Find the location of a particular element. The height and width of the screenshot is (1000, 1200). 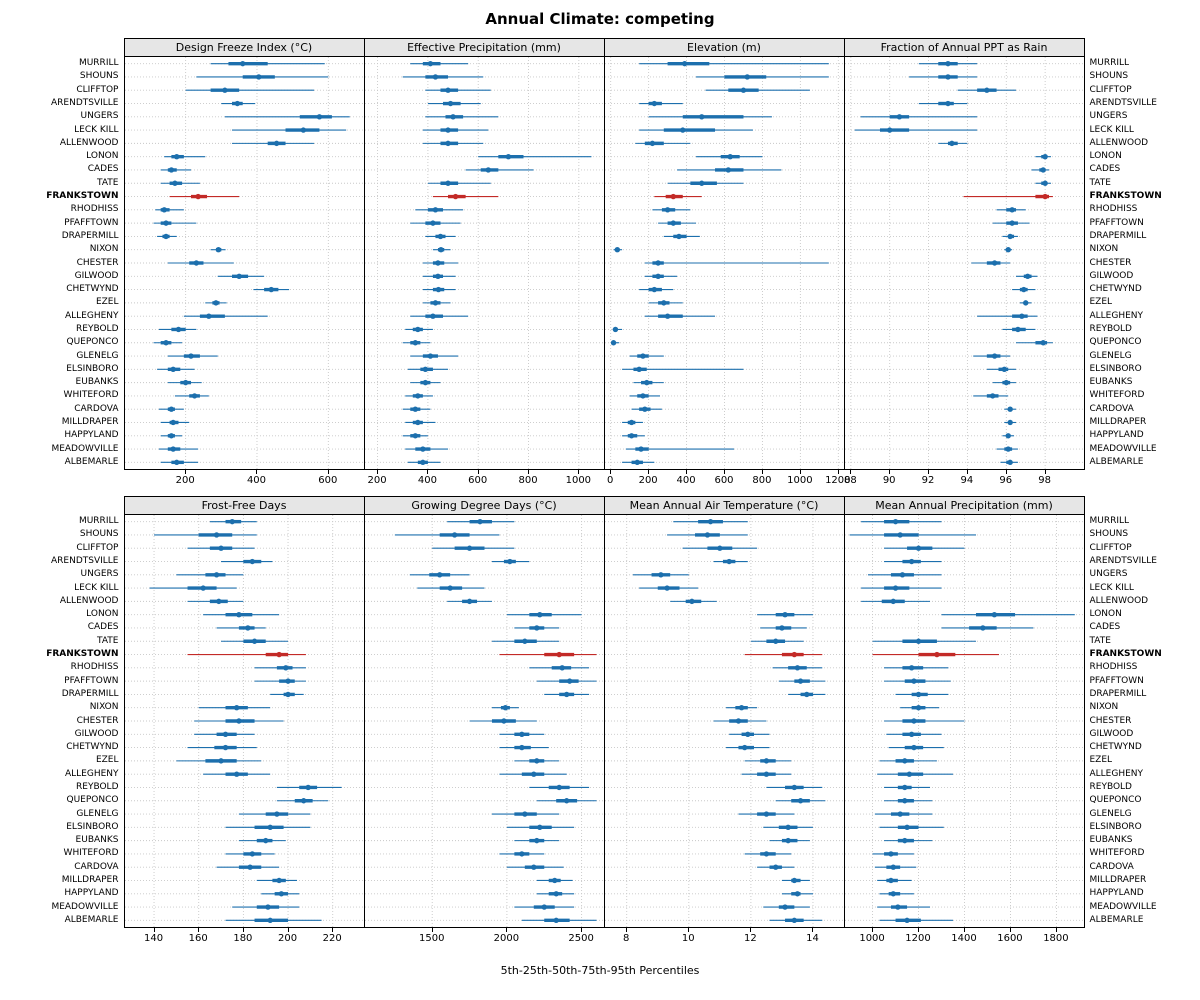

station-label: ELSINBORO is located at coordinates (92, 826).